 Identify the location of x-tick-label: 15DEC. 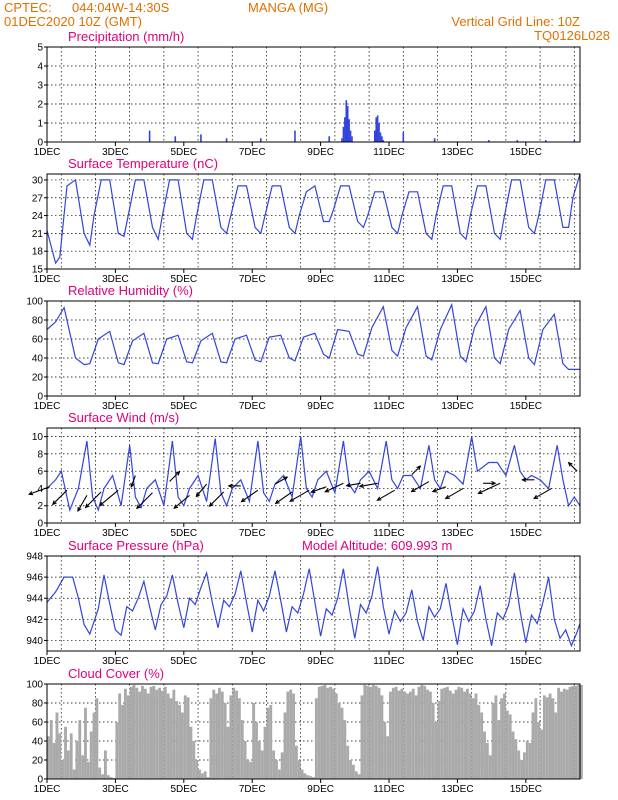
(526, 789).